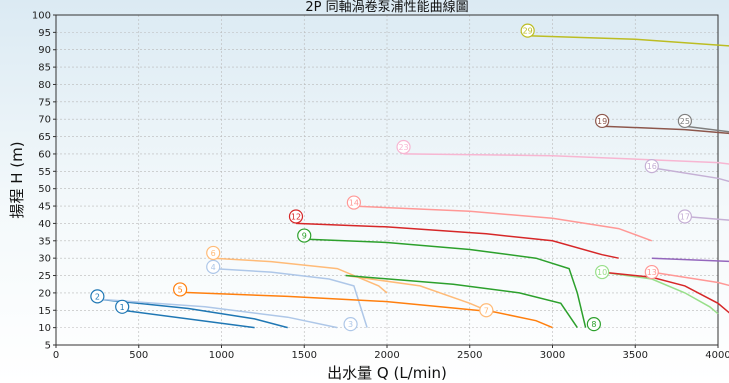 This screenshot has width=729, height=383. I want to click on series-label-8: 8, so click(593, 324).